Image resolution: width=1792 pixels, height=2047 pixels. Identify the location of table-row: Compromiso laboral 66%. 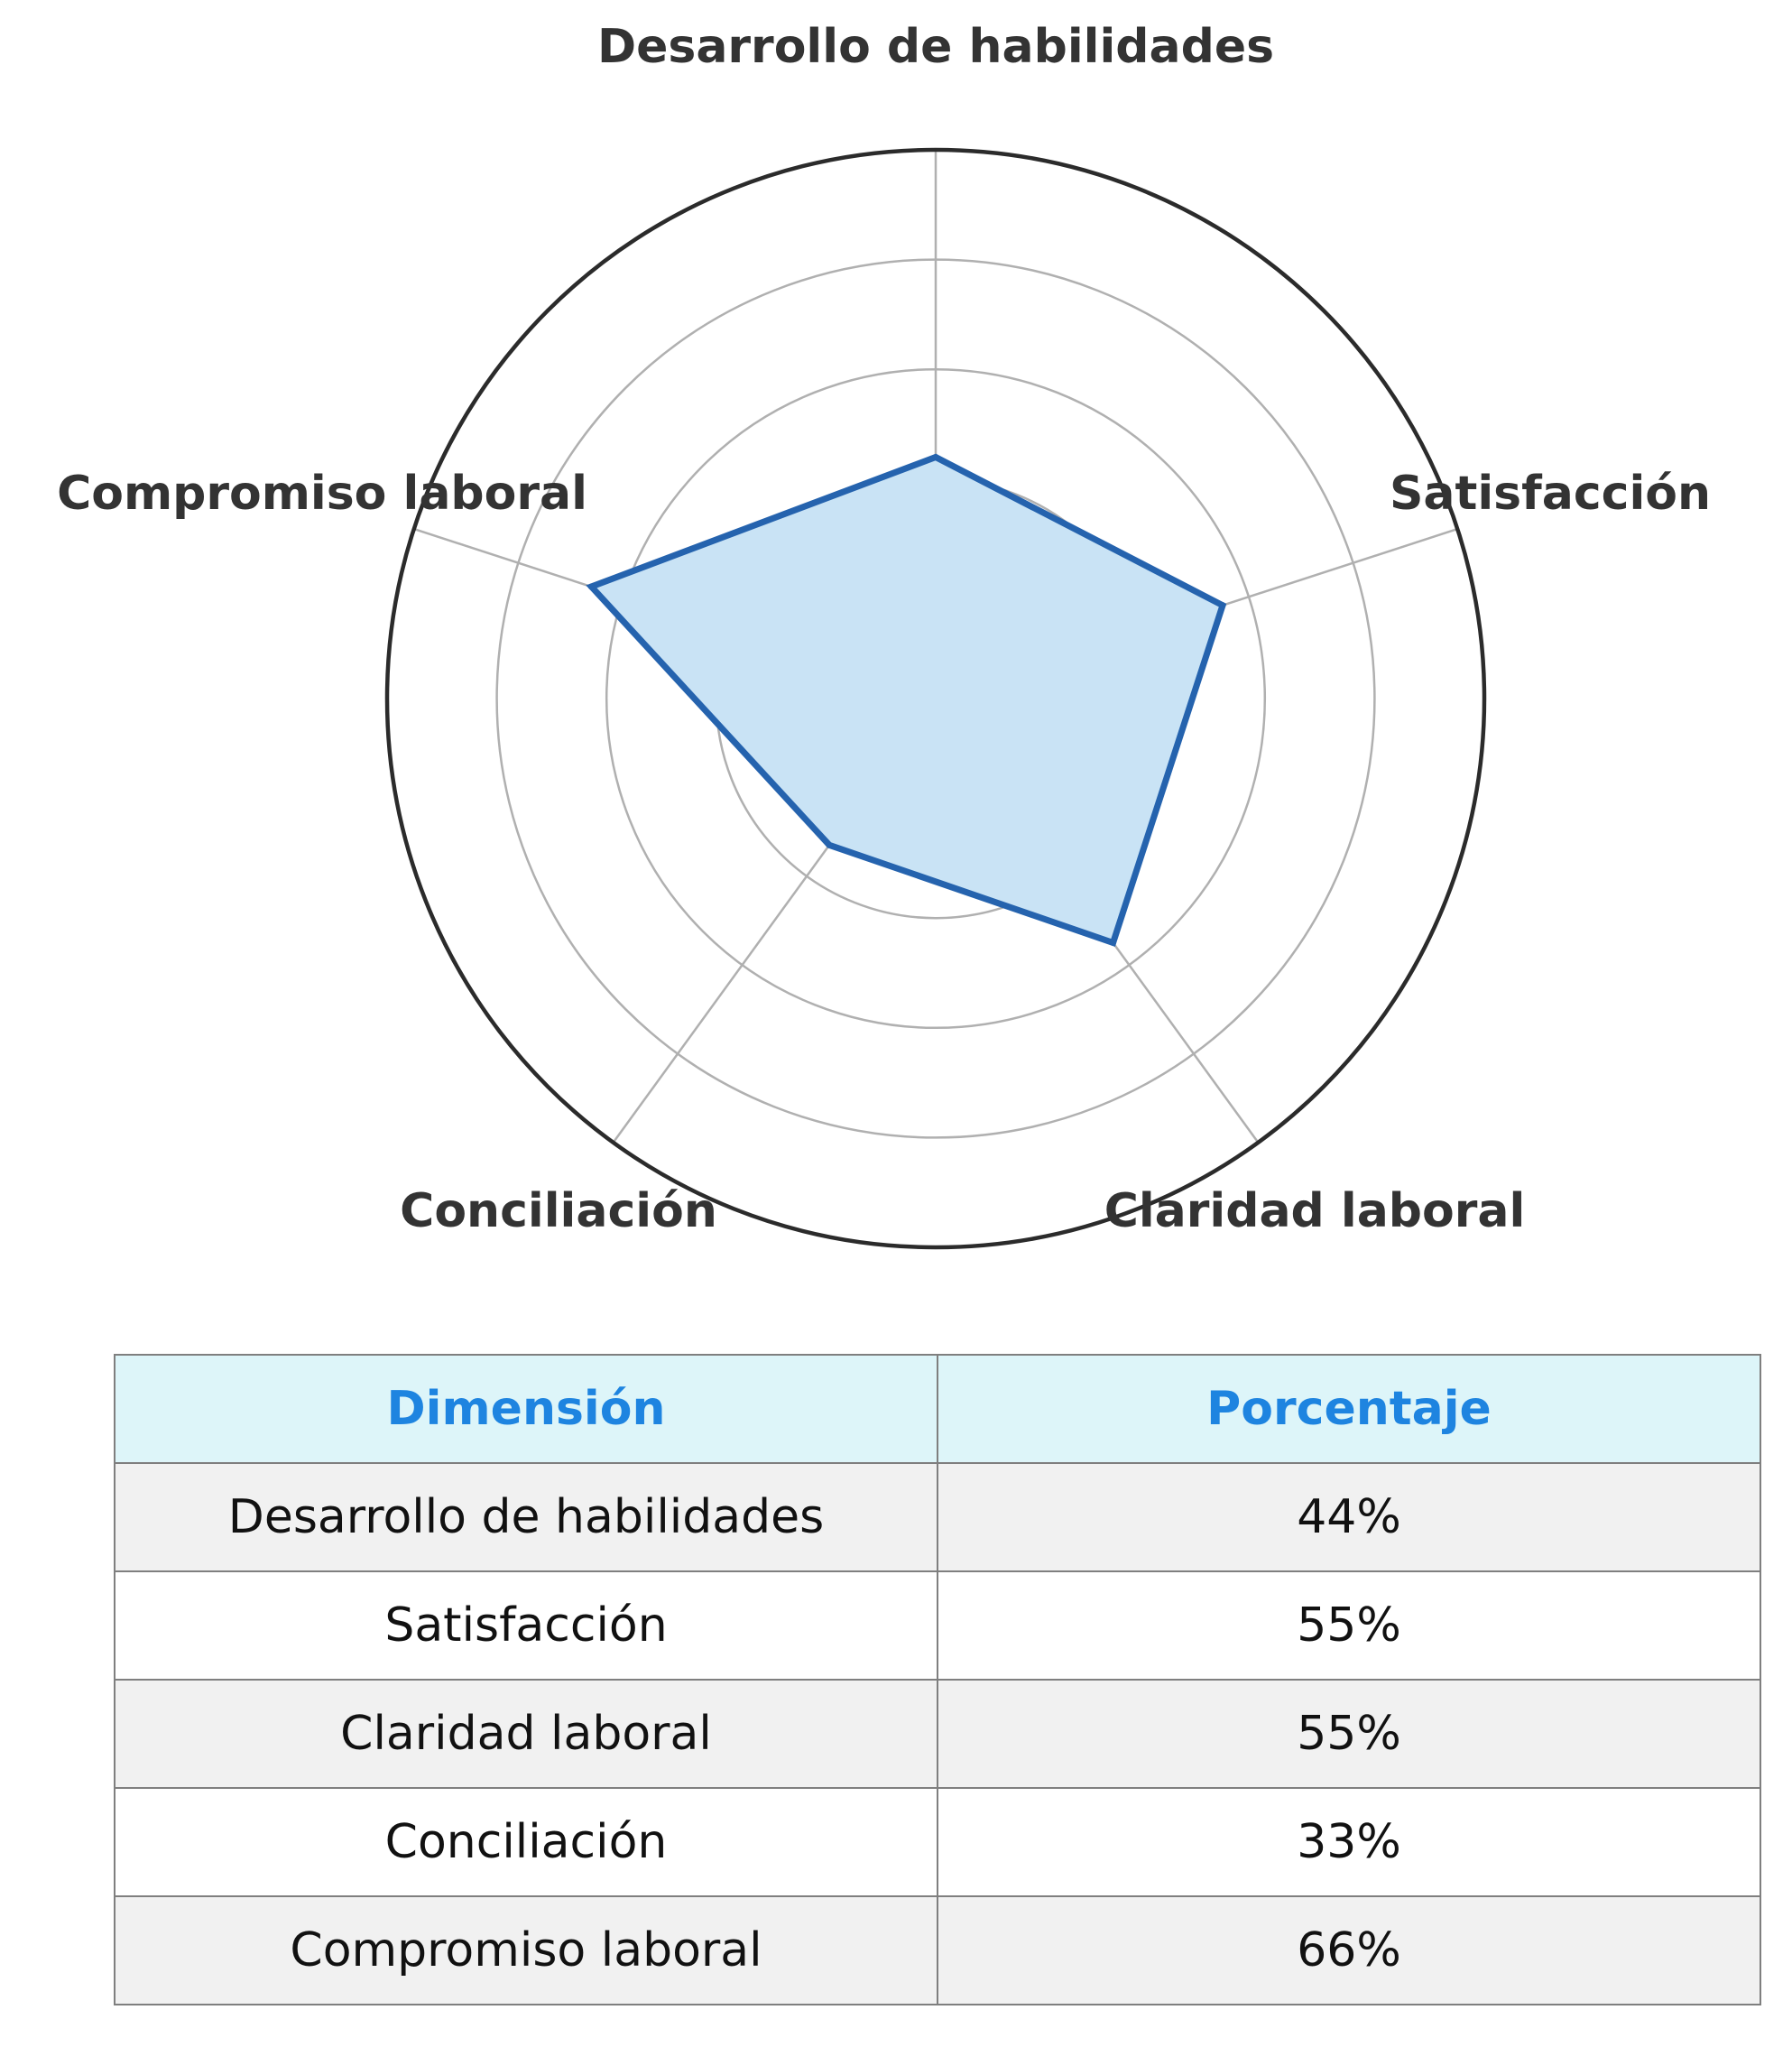
(937, 1950).